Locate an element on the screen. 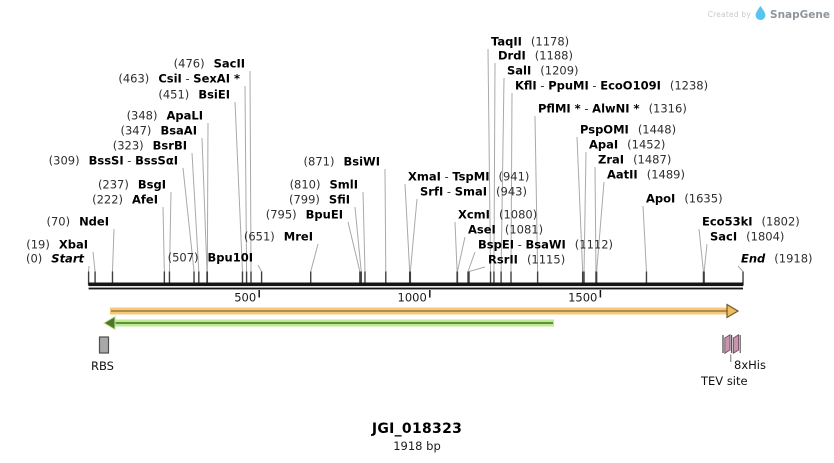  site-label-SmlI: (810) SmlI is located at coordinates (324, 185).